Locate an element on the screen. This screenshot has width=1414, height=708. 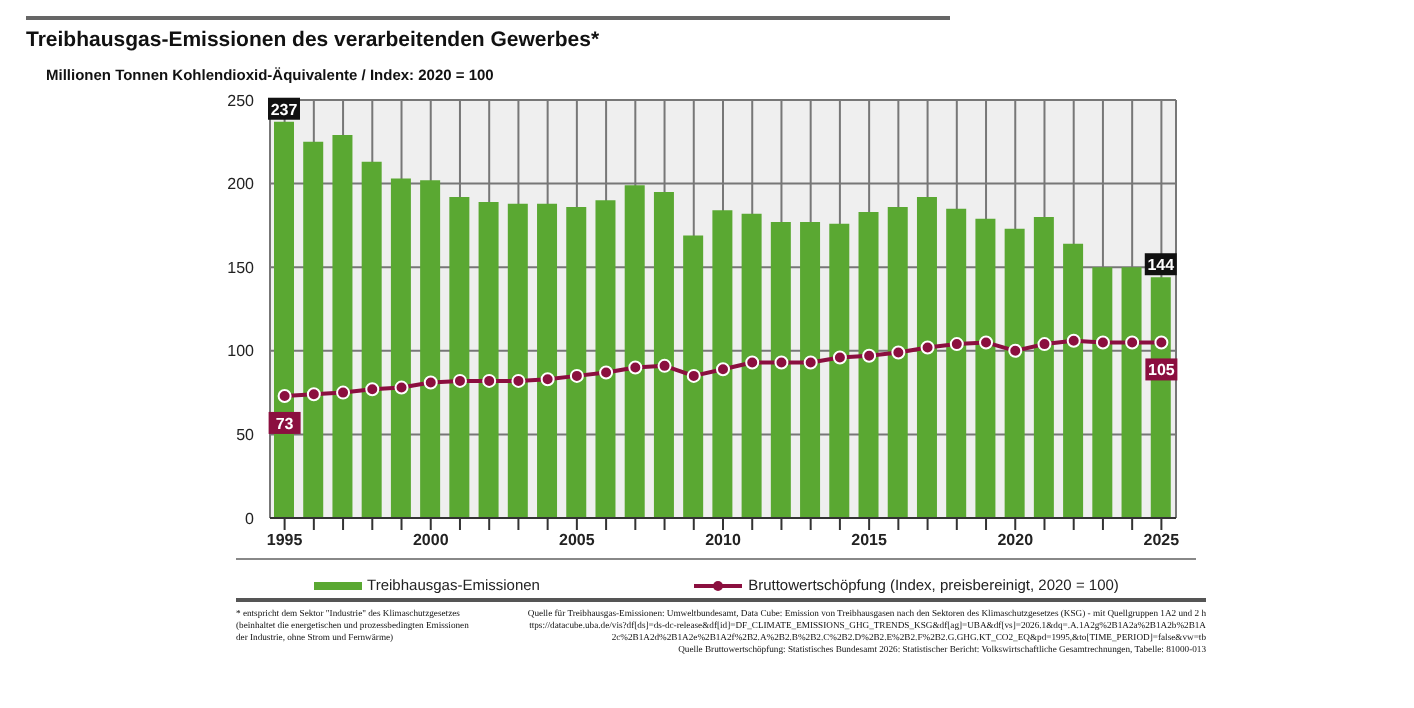
y-tick-label: 150 is located at coordinates (241, 267).